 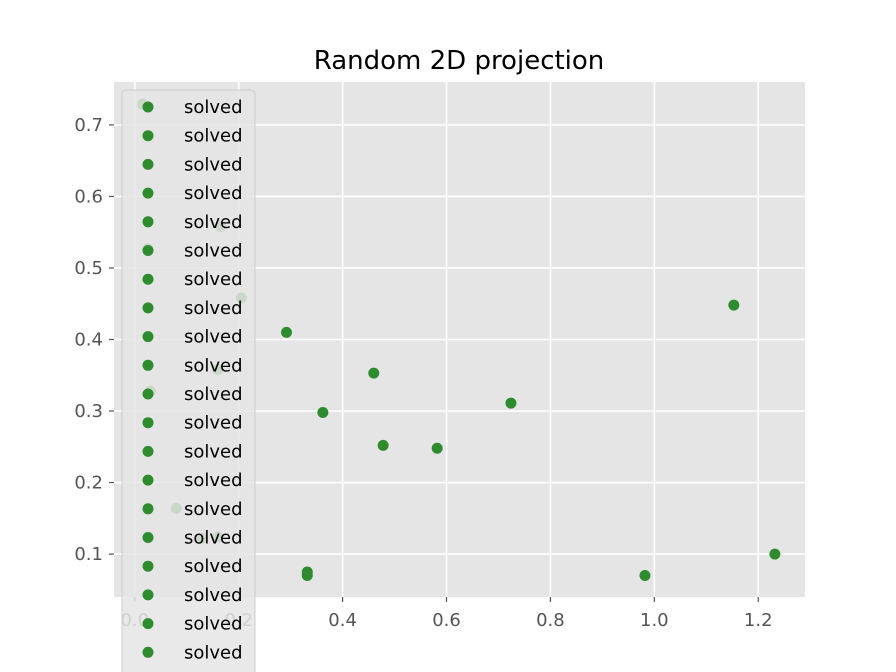 I want to click on y-axis-ticks: 0.1 0.2 0.3 0.4 0.5 0.6 0.7, so click(x=94, y=340).